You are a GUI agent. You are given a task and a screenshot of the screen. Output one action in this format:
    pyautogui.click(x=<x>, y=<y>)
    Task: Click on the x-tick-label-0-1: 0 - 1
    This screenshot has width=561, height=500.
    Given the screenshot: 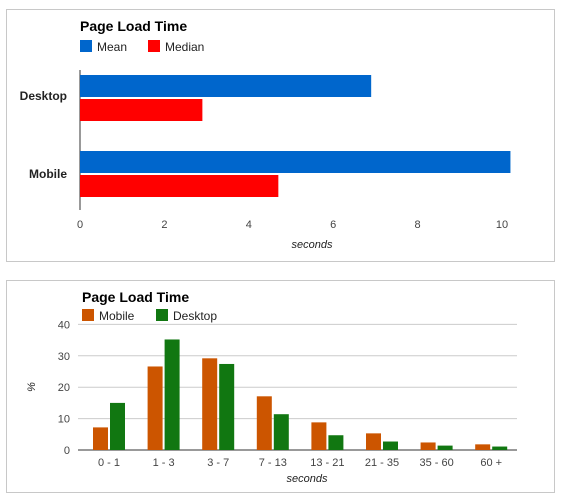 What is the action you would take?
    pyautogui.click(x=109, y=463)
    